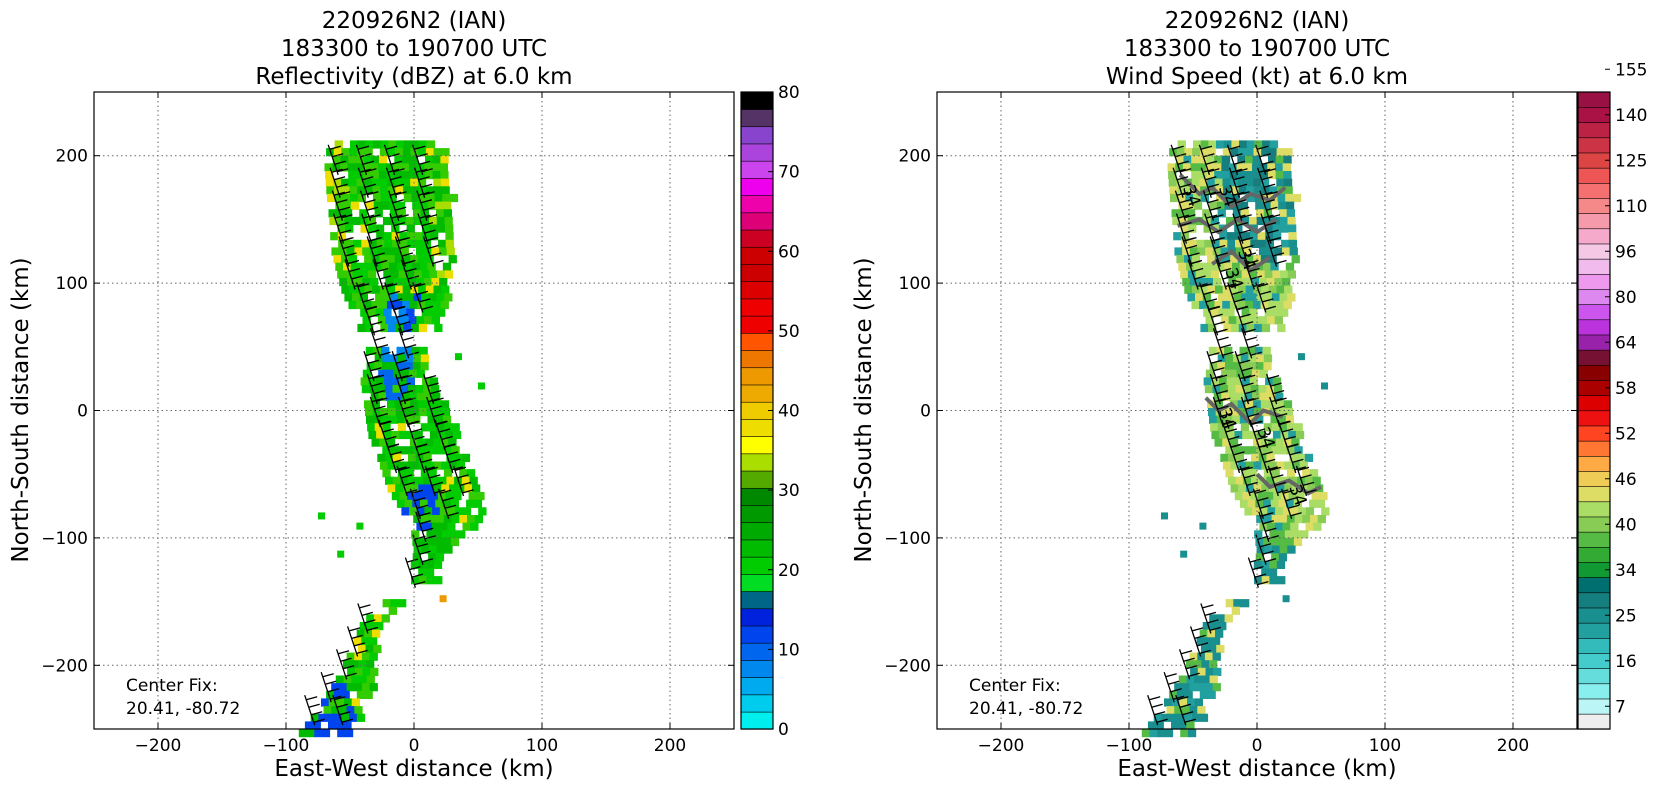 This screenshot has width=1655, height=787. I want to click on y-tick-label: −100, so click(64, 539).